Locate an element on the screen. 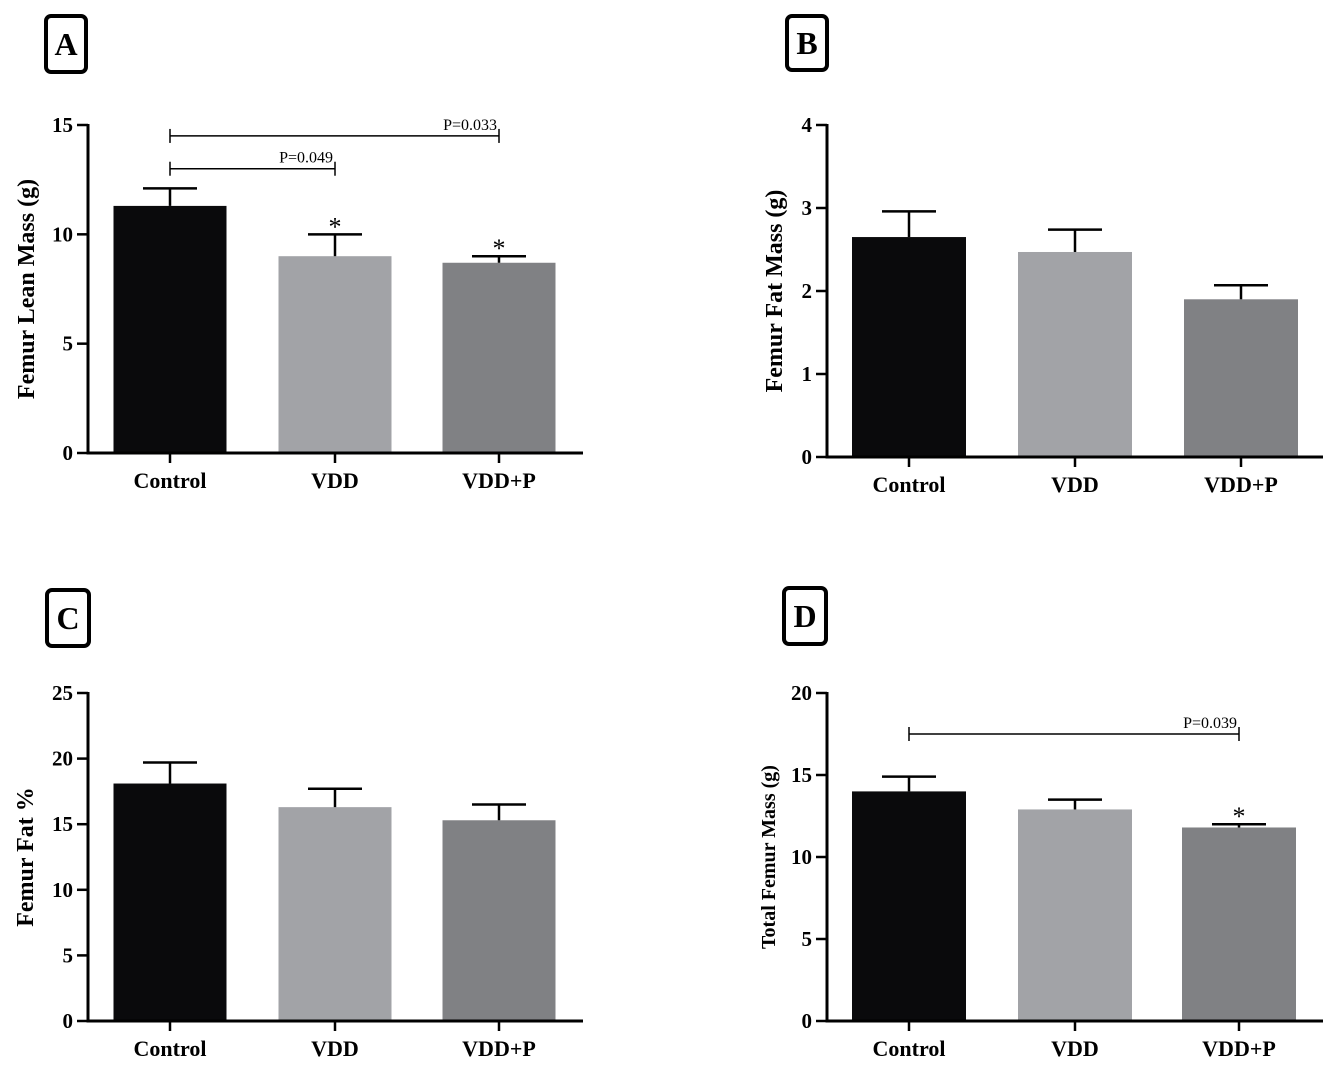 This screenshot has height=1074, width=1335. y-tick-label: 3 is located at coordinates (807, 208).